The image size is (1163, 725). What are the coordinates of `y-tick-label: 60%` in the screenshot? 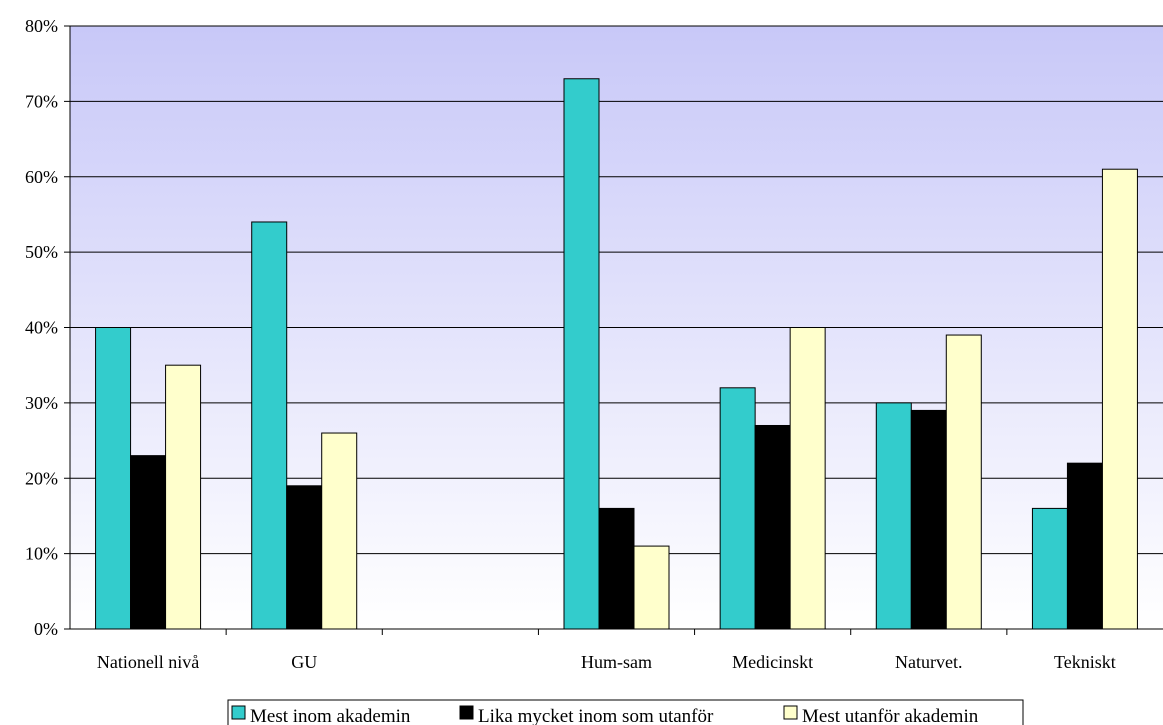 It's located at (41, 177).